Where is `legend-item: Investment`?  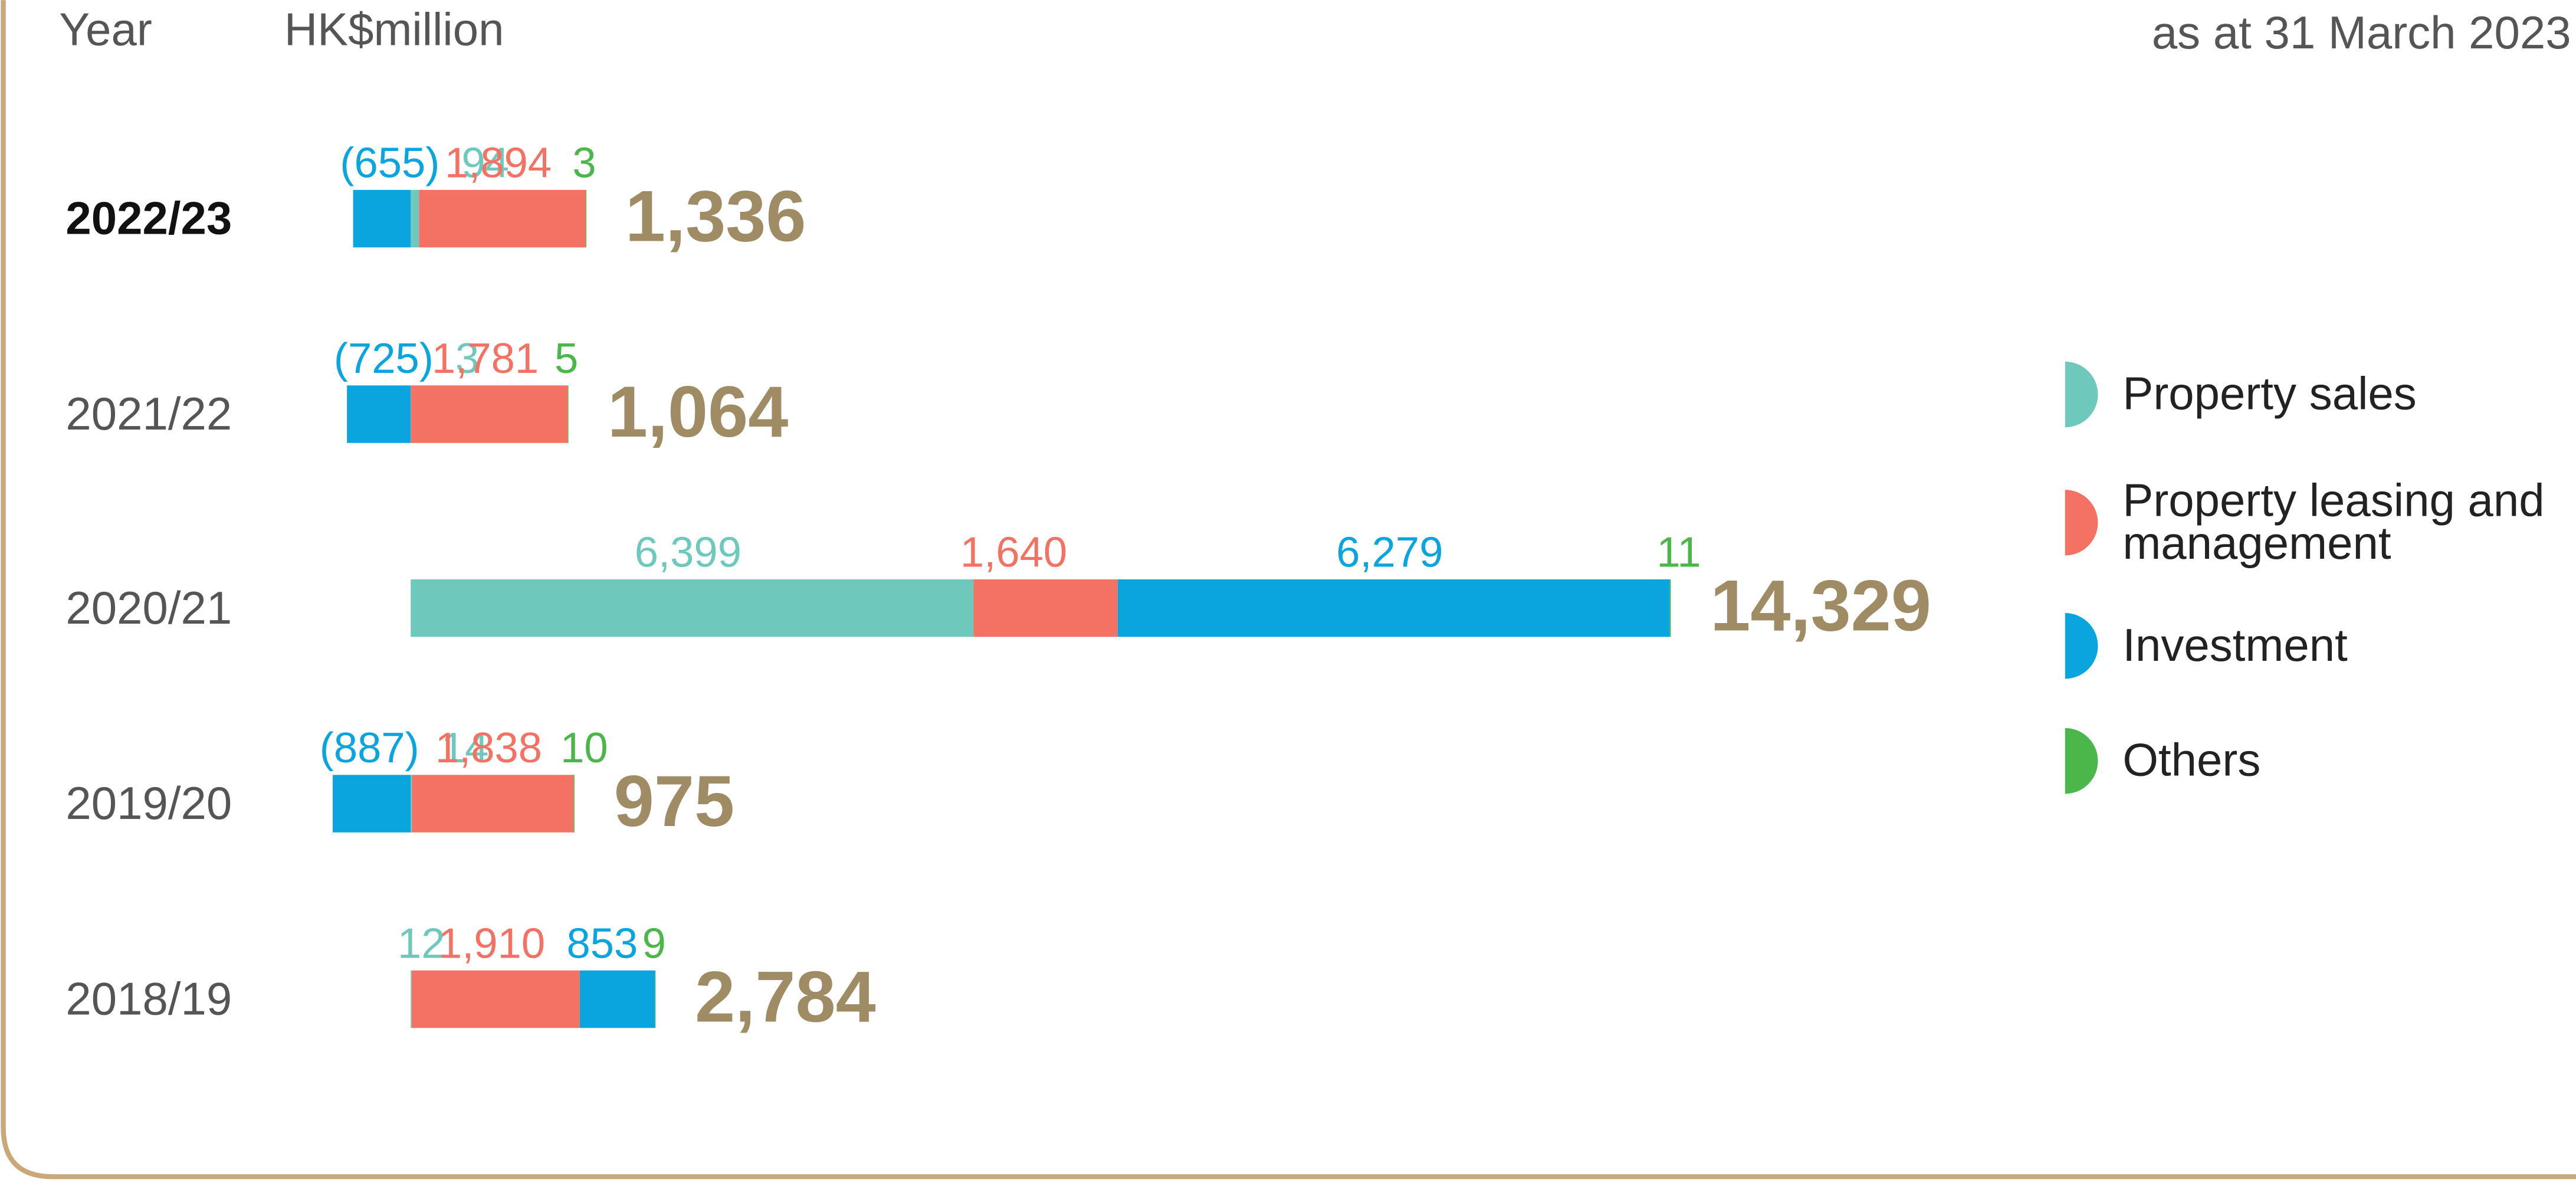
legend-item: Investment is located at coordinates (2235, 645).